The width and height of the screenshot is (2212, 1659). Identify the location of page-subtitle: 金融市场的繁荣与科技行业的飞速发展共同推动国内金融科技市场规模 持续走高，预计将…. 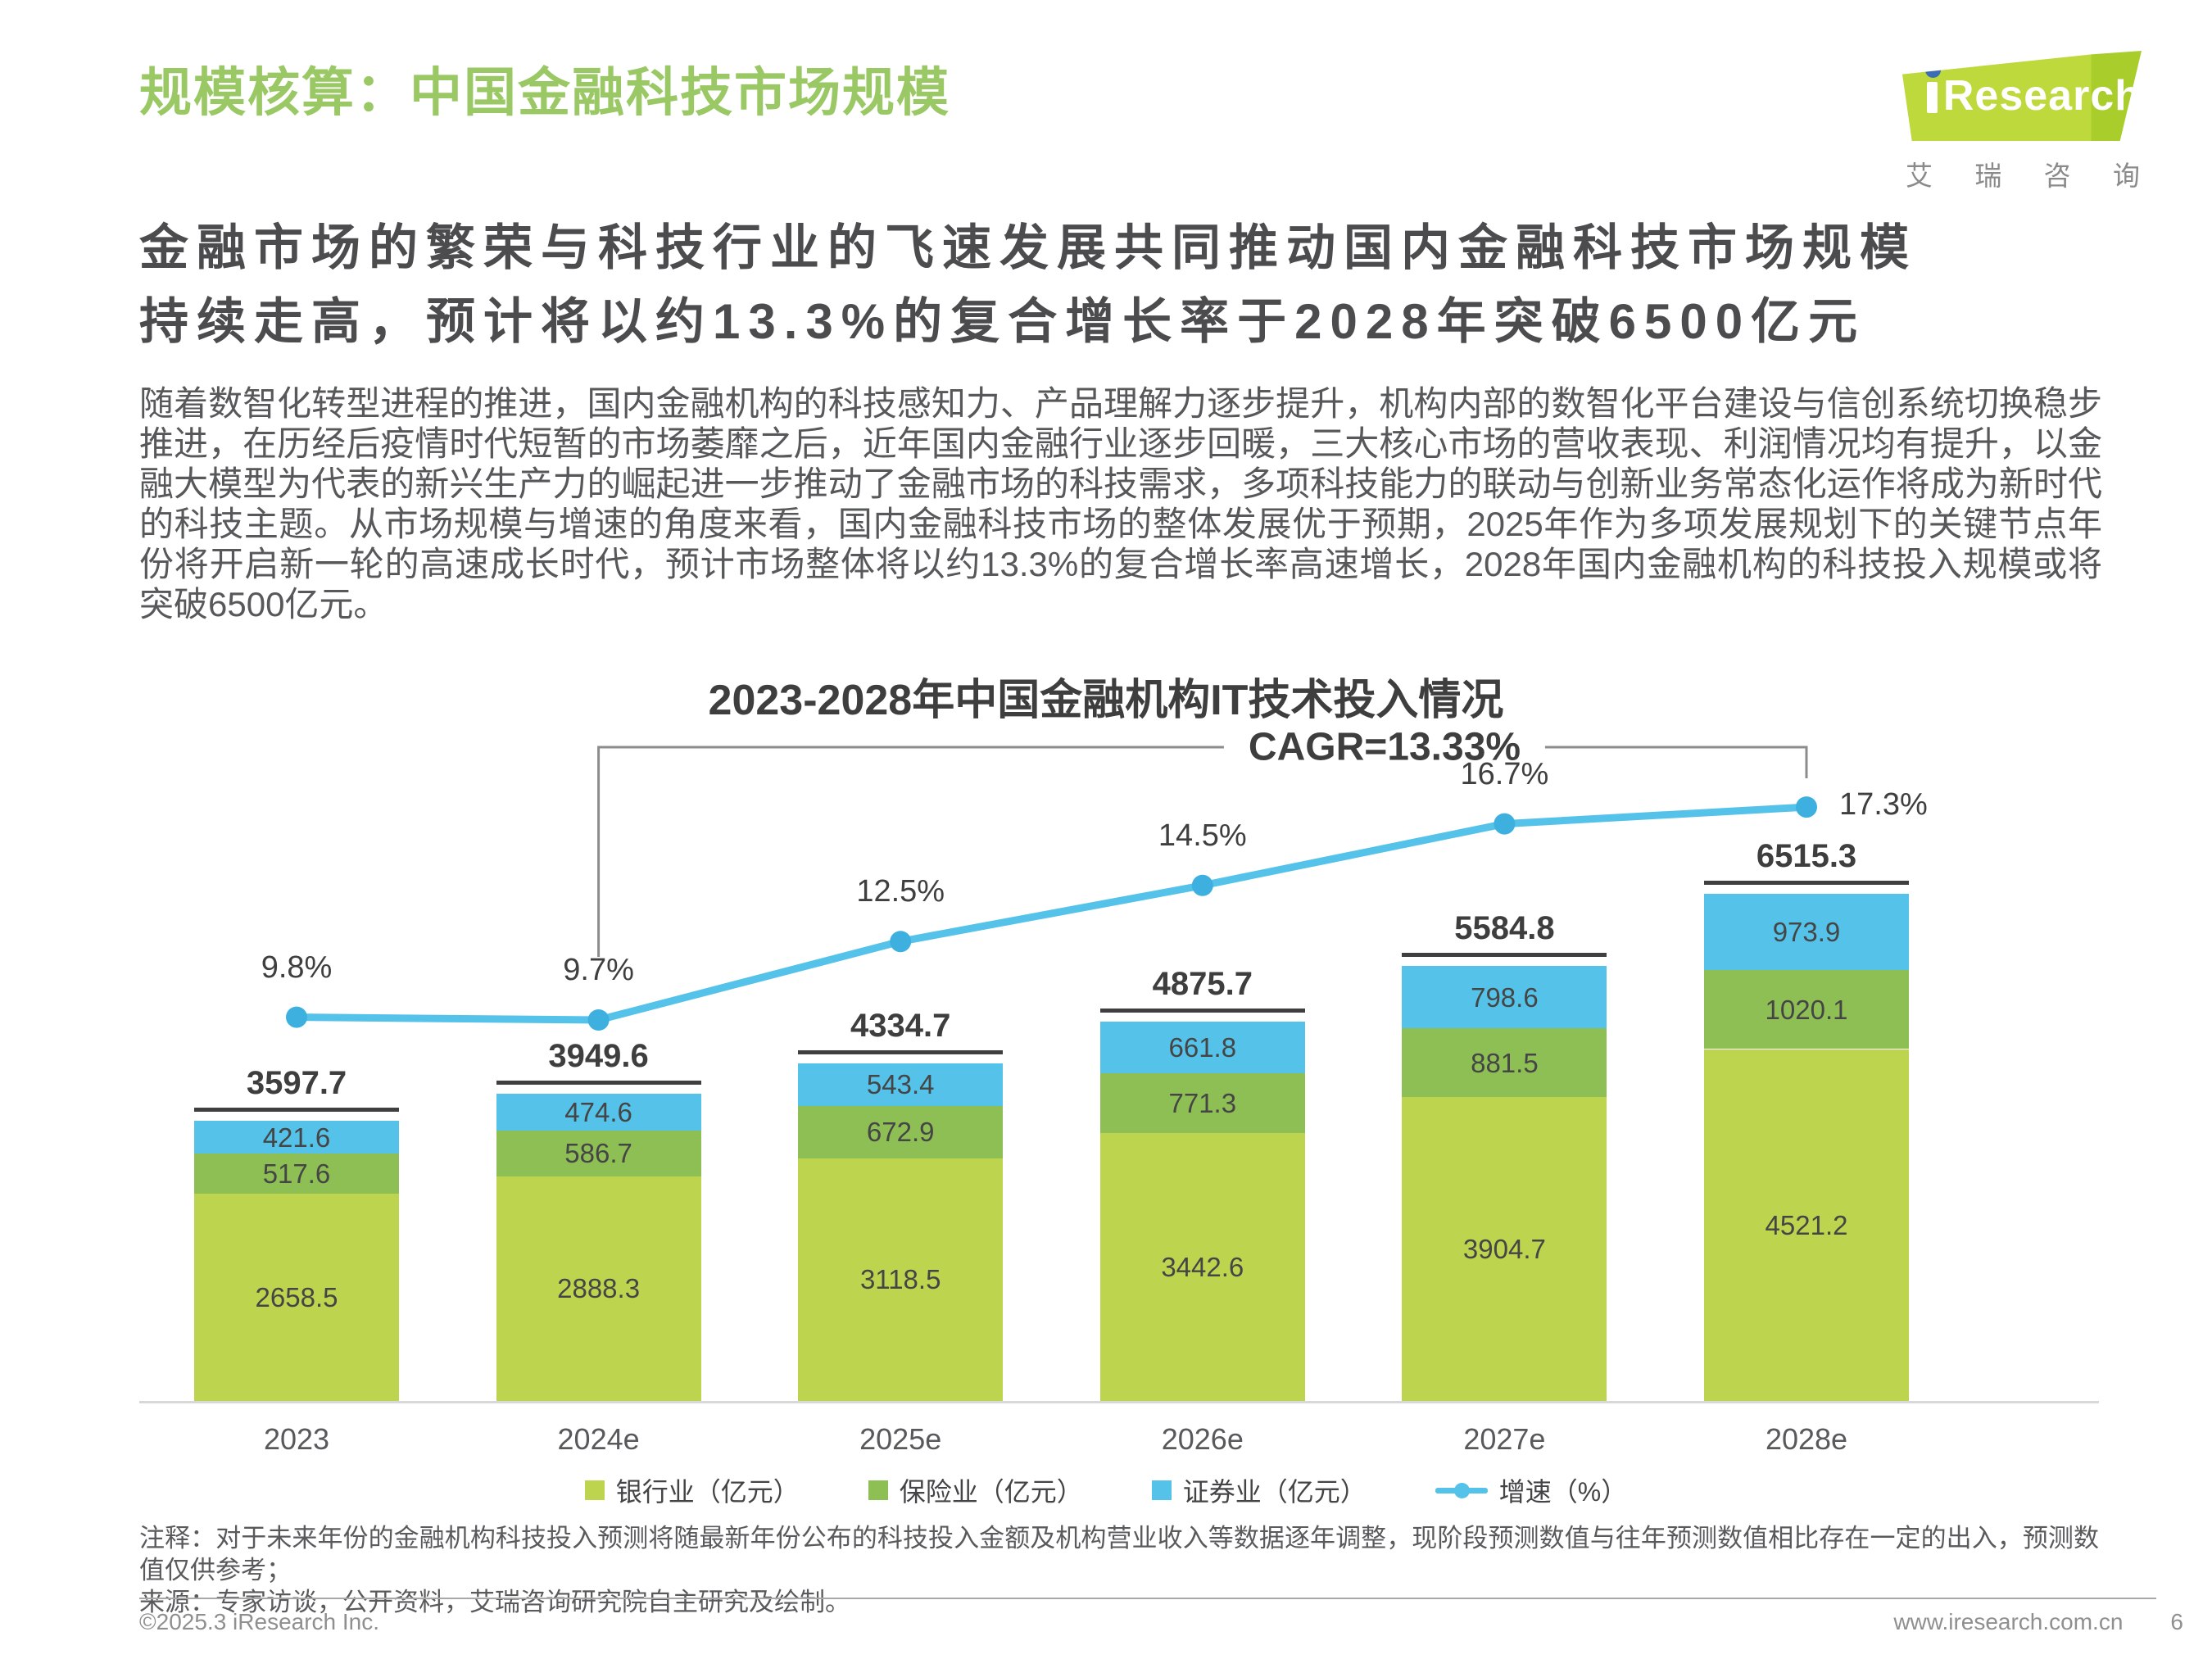
(1138, 285).